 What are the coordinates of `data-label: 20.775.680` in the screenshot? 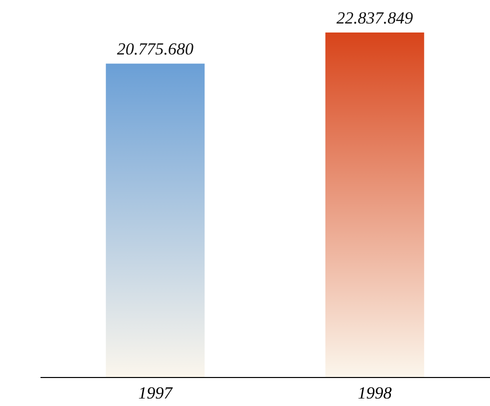 It's located at (155, 49).